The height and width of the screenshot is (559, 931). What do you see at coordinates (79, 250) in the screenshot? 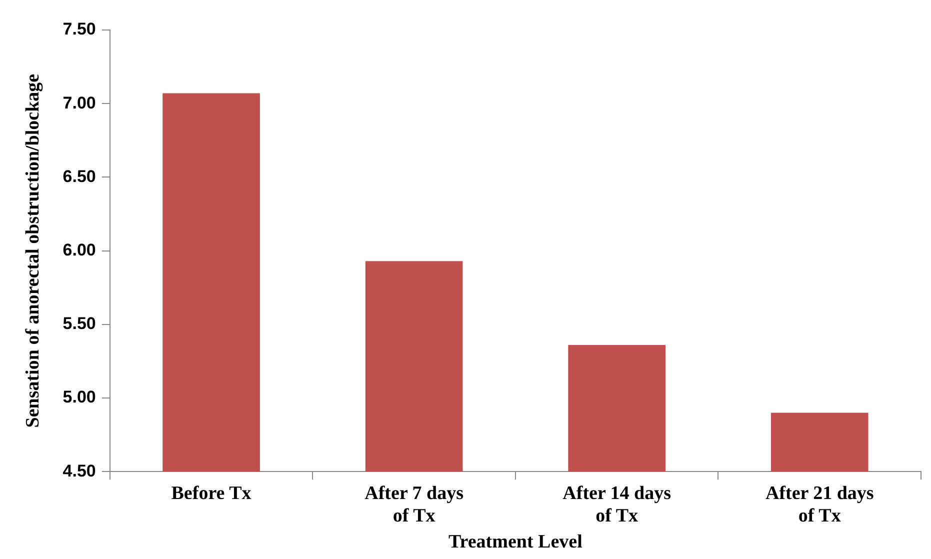
I see `y-tick-label: 6.00` at bounding box center [79, 250].